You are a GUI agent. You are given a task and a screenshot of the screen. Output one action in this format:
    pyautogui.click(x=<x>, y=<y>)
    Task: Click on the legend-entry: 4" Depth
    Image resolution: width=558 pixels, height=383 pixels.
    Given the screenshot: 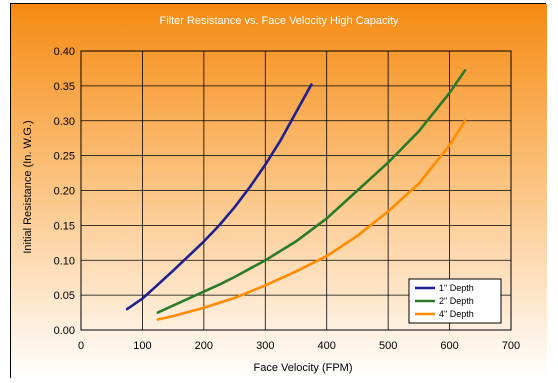 What is the action you would take?
    pyautogui.click(x=456, y=314)
    